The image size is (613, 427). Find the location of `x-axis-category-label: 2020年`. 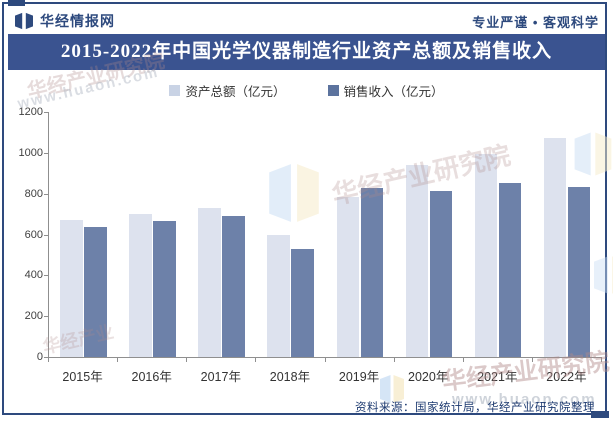

x-axis-category-label: 2020年 is located at coordinates (428, 377).